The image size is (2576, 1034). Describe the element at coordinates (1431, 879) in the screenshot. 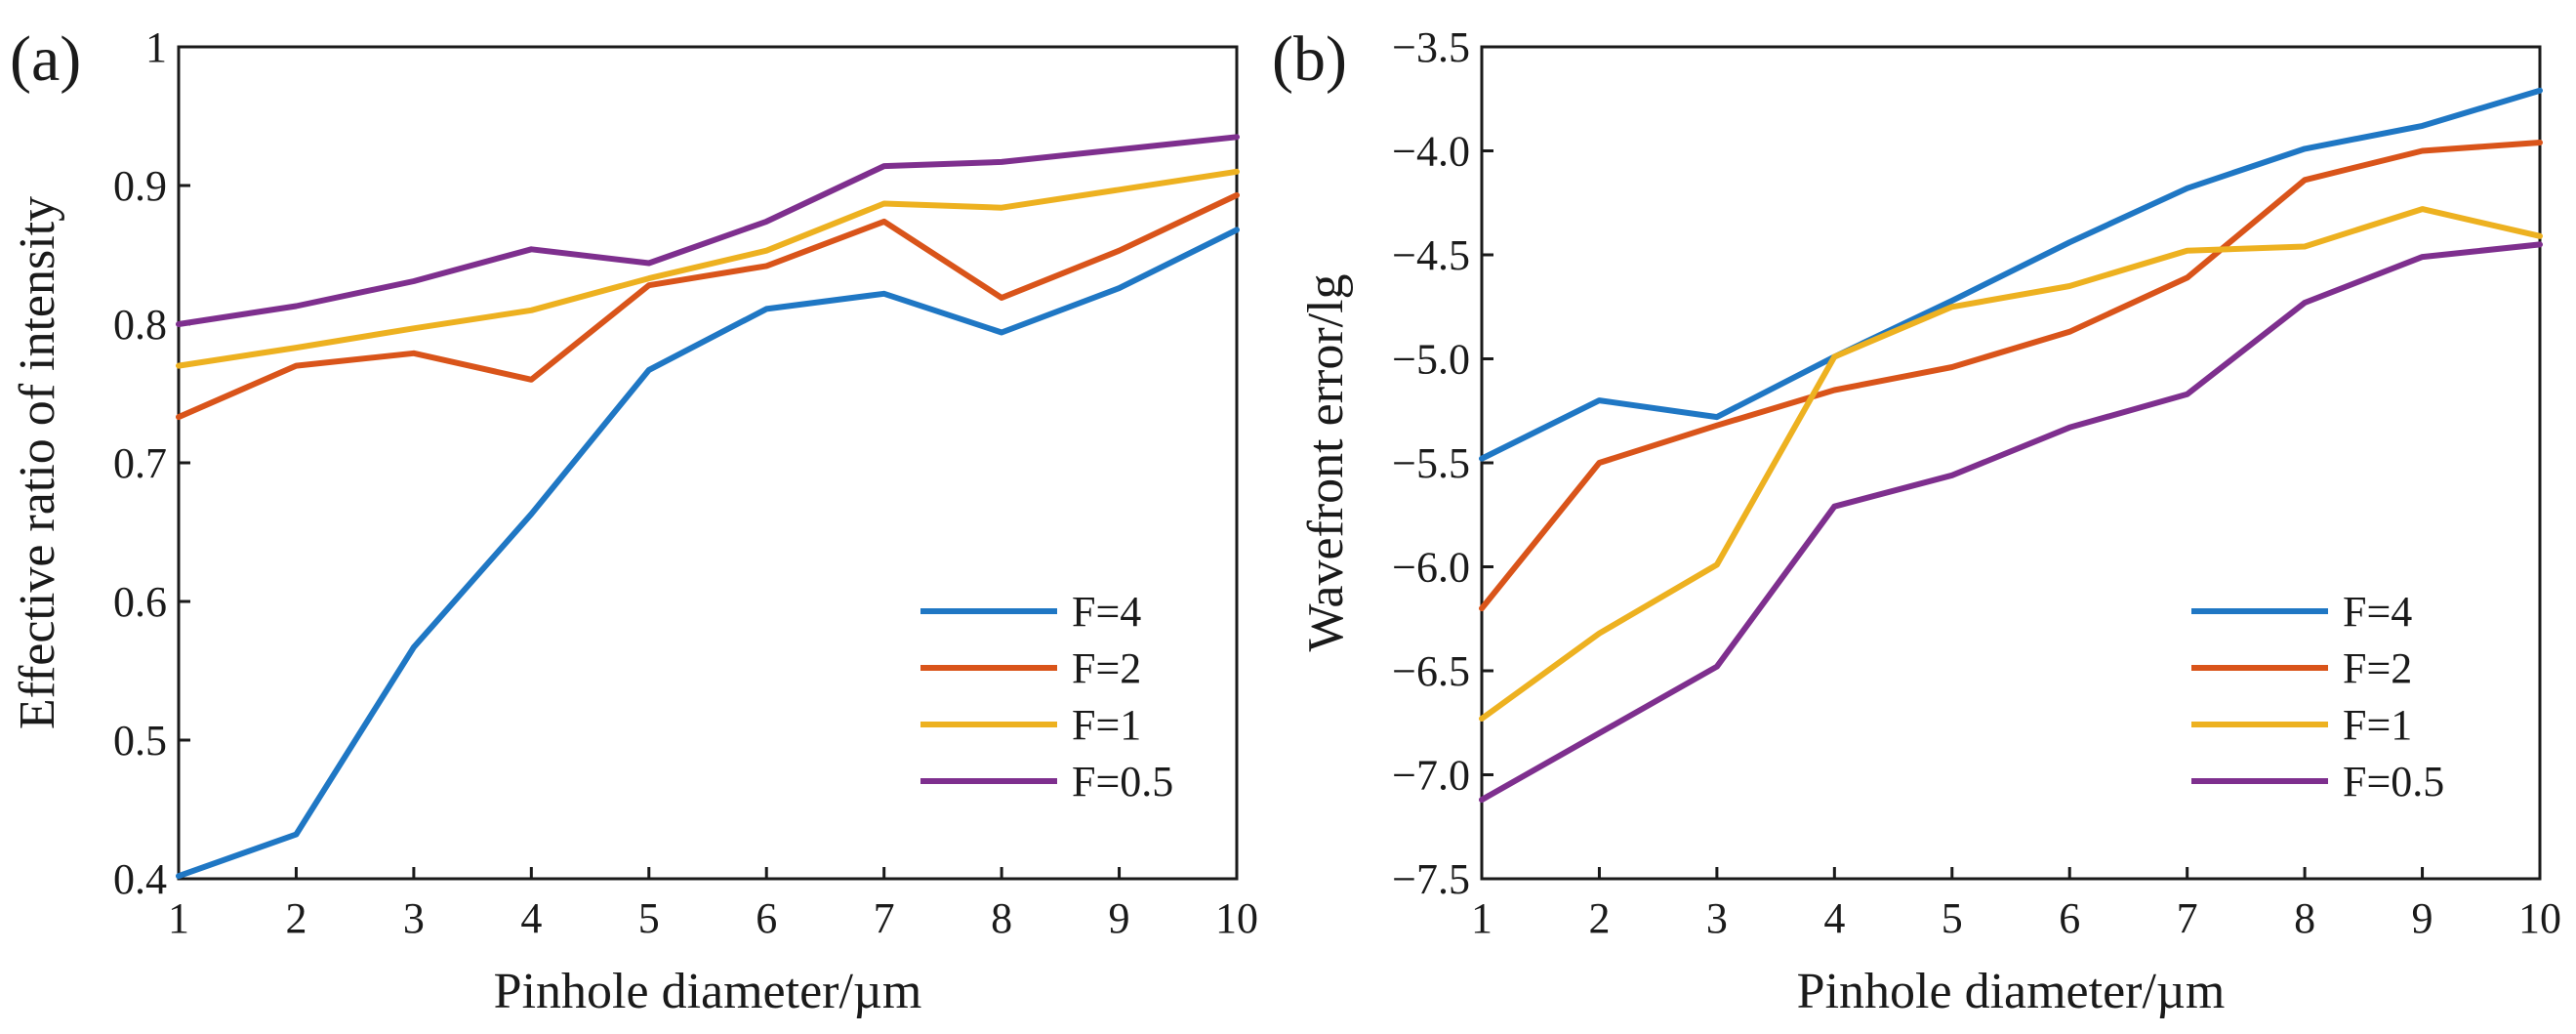

I see `y-tick-label: −7.5` at that location.